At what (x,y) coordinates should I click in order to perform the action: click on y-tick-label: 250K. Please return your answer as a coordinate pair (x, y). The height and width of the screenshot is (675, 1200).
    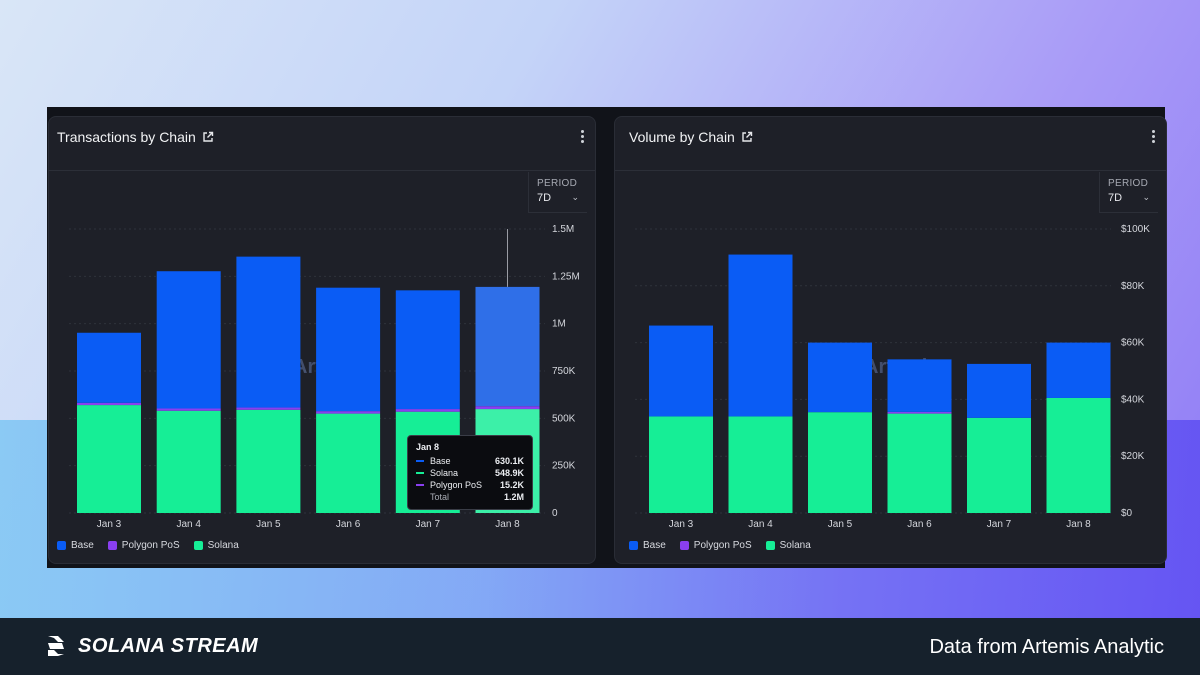
    Looking at the image, I should click on (564, 466).